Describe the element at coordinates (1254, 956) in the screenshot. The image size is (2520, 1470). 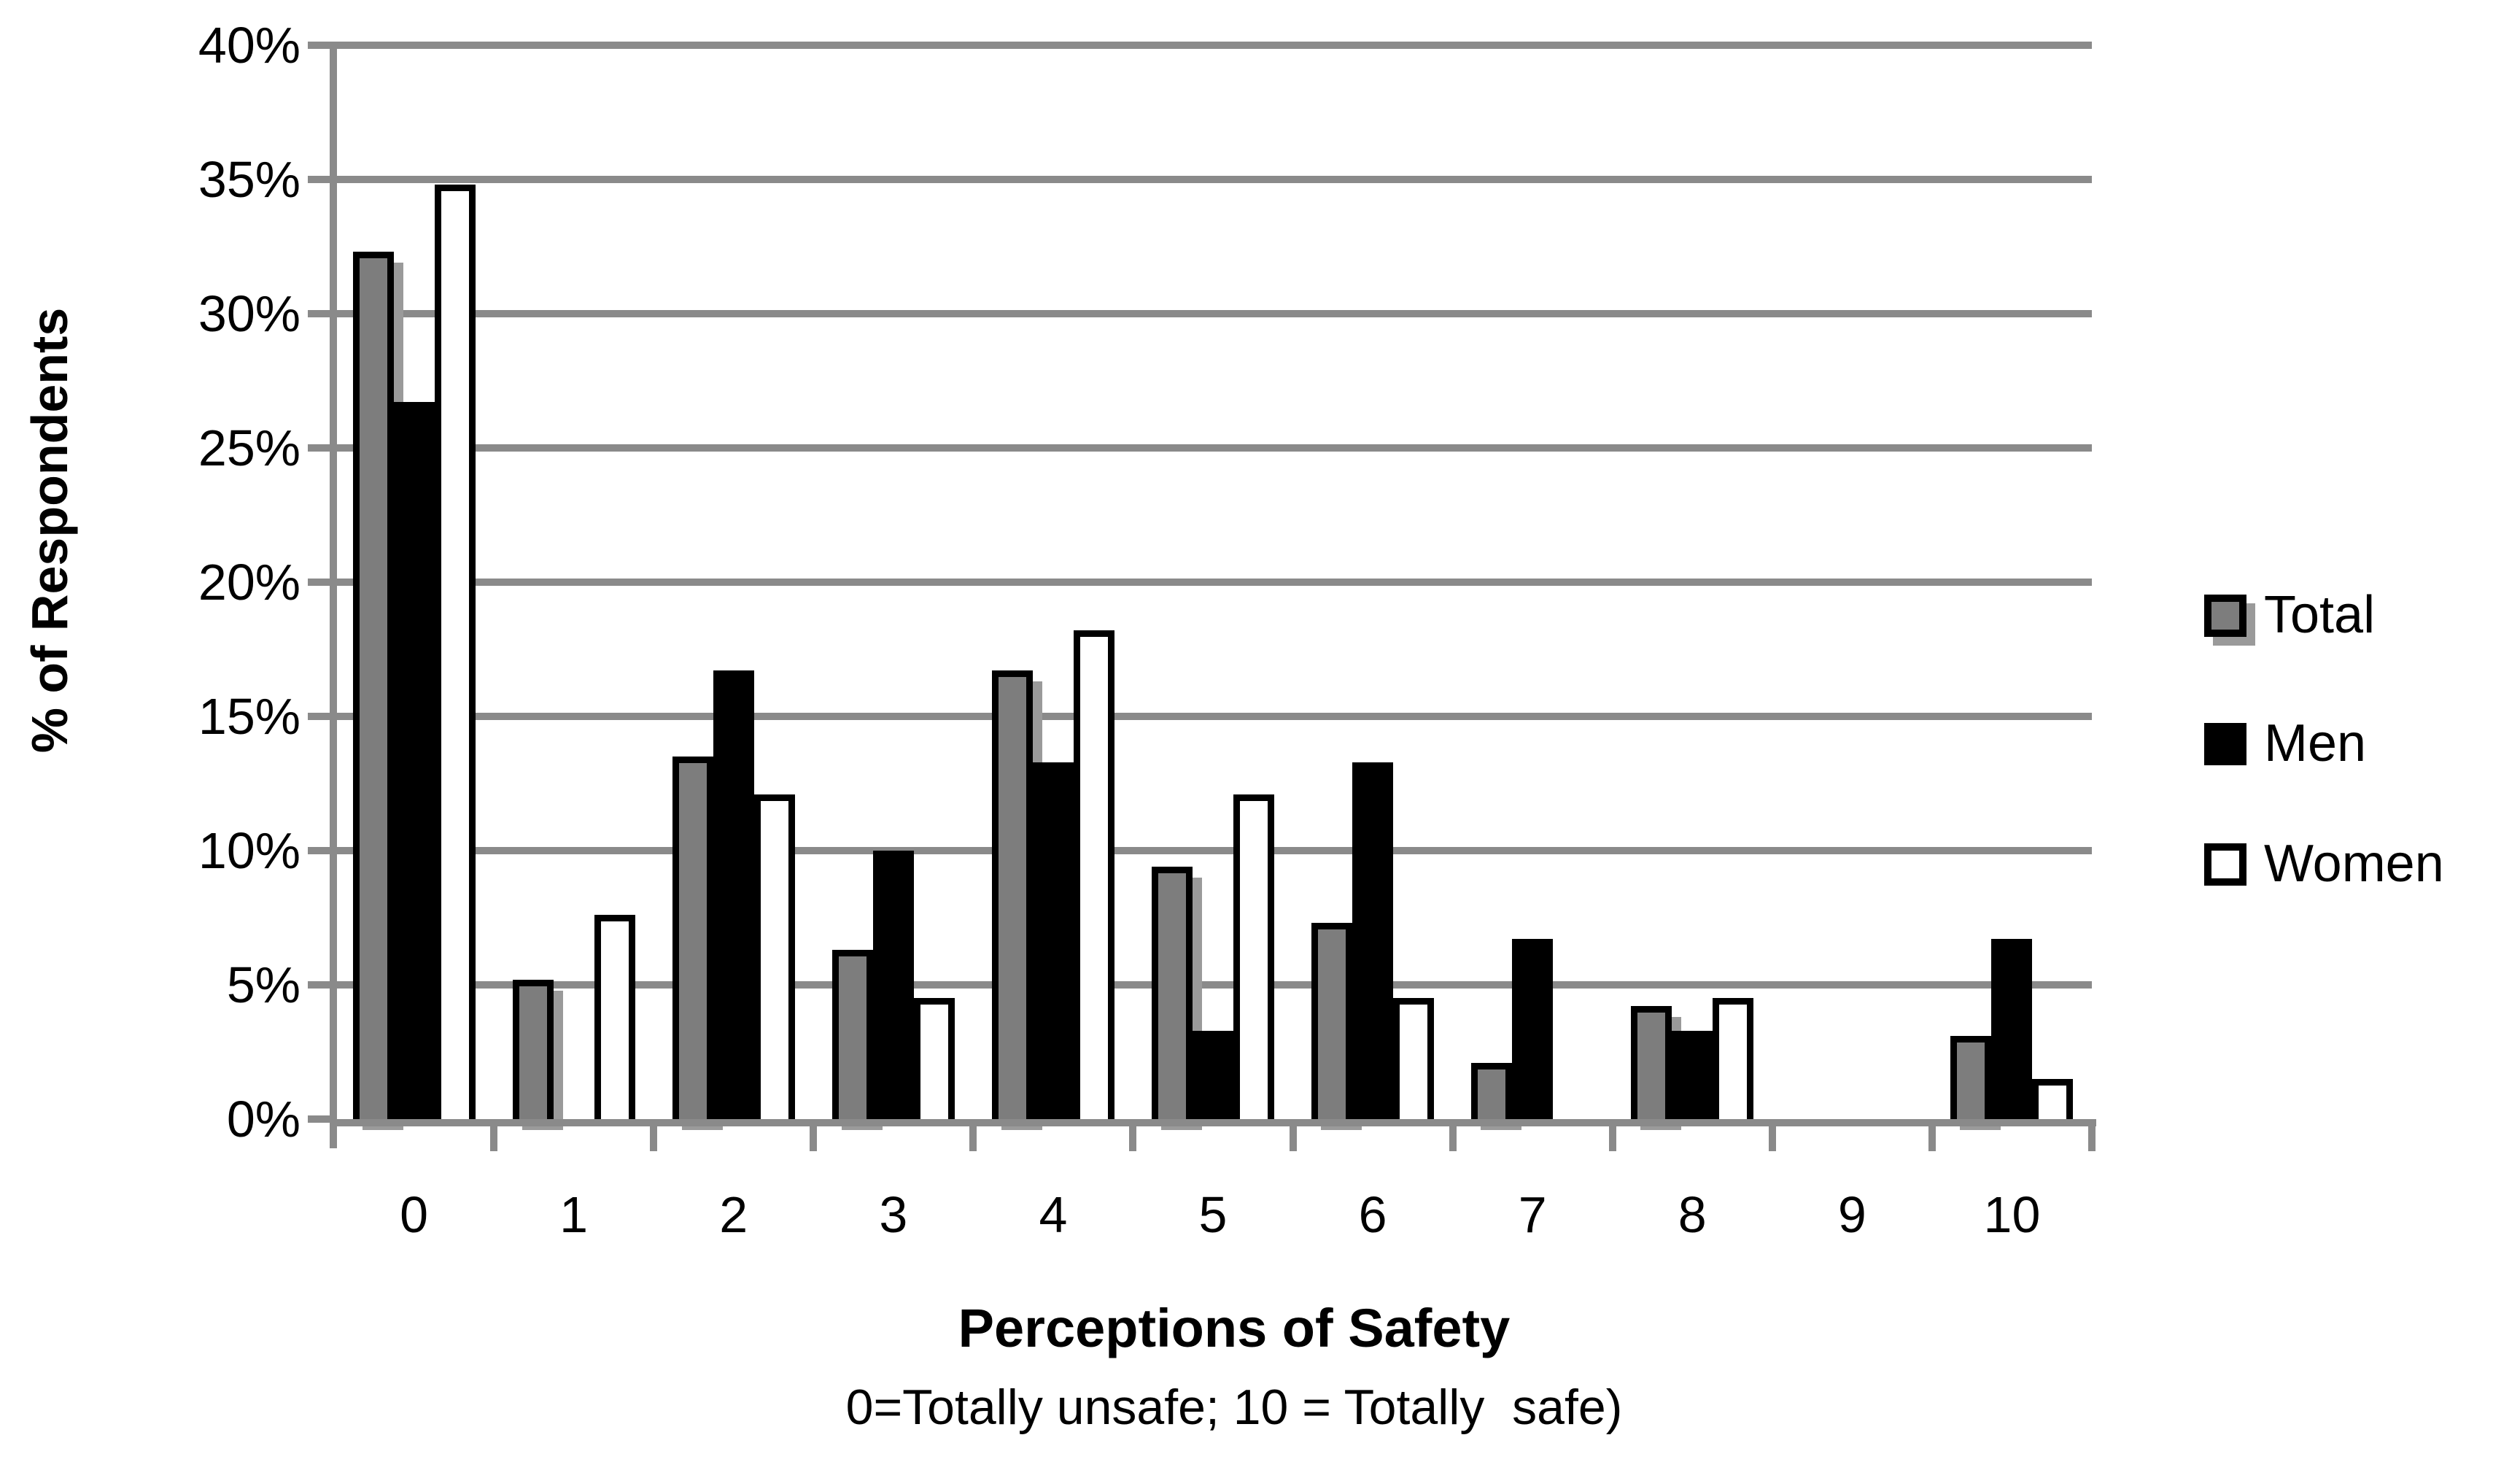
I see `bar-women-cat5` at that location.